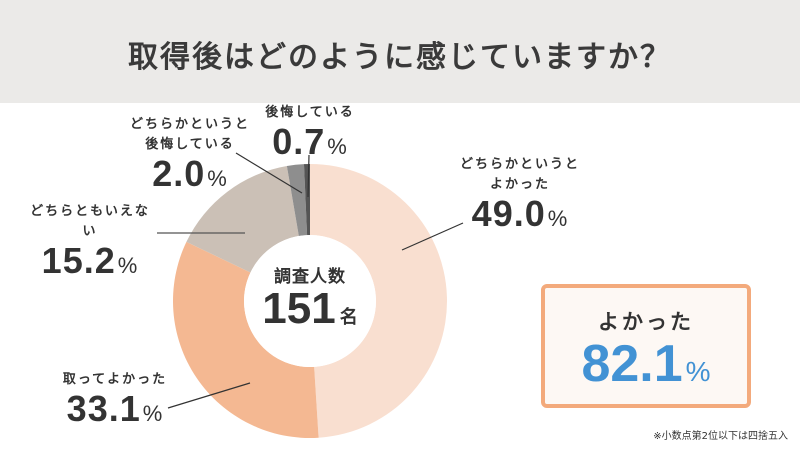  I want to click on page-title: 取得後はどのように感じていますか？, so click(400, 57).